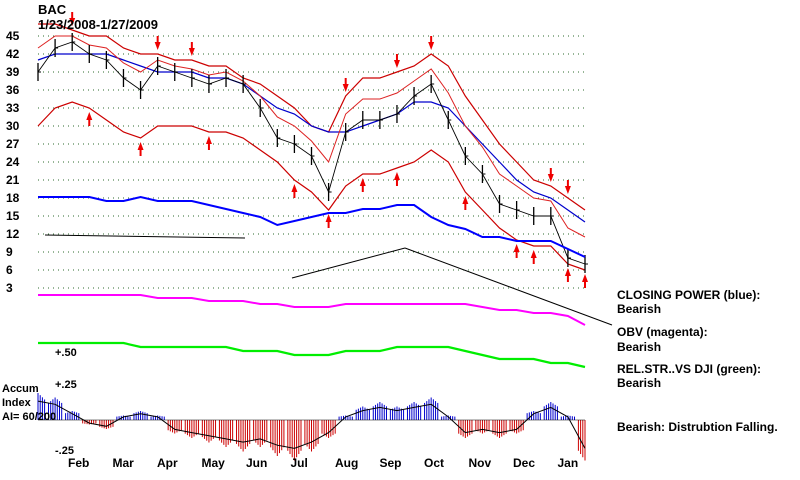 Image resolution: width=800 pixels, height=480 pixels. Describe the element at coordinates (697, 427) in the screenshot. I see `accum-note: Bearish: Distrubtion Falling.` at that location.